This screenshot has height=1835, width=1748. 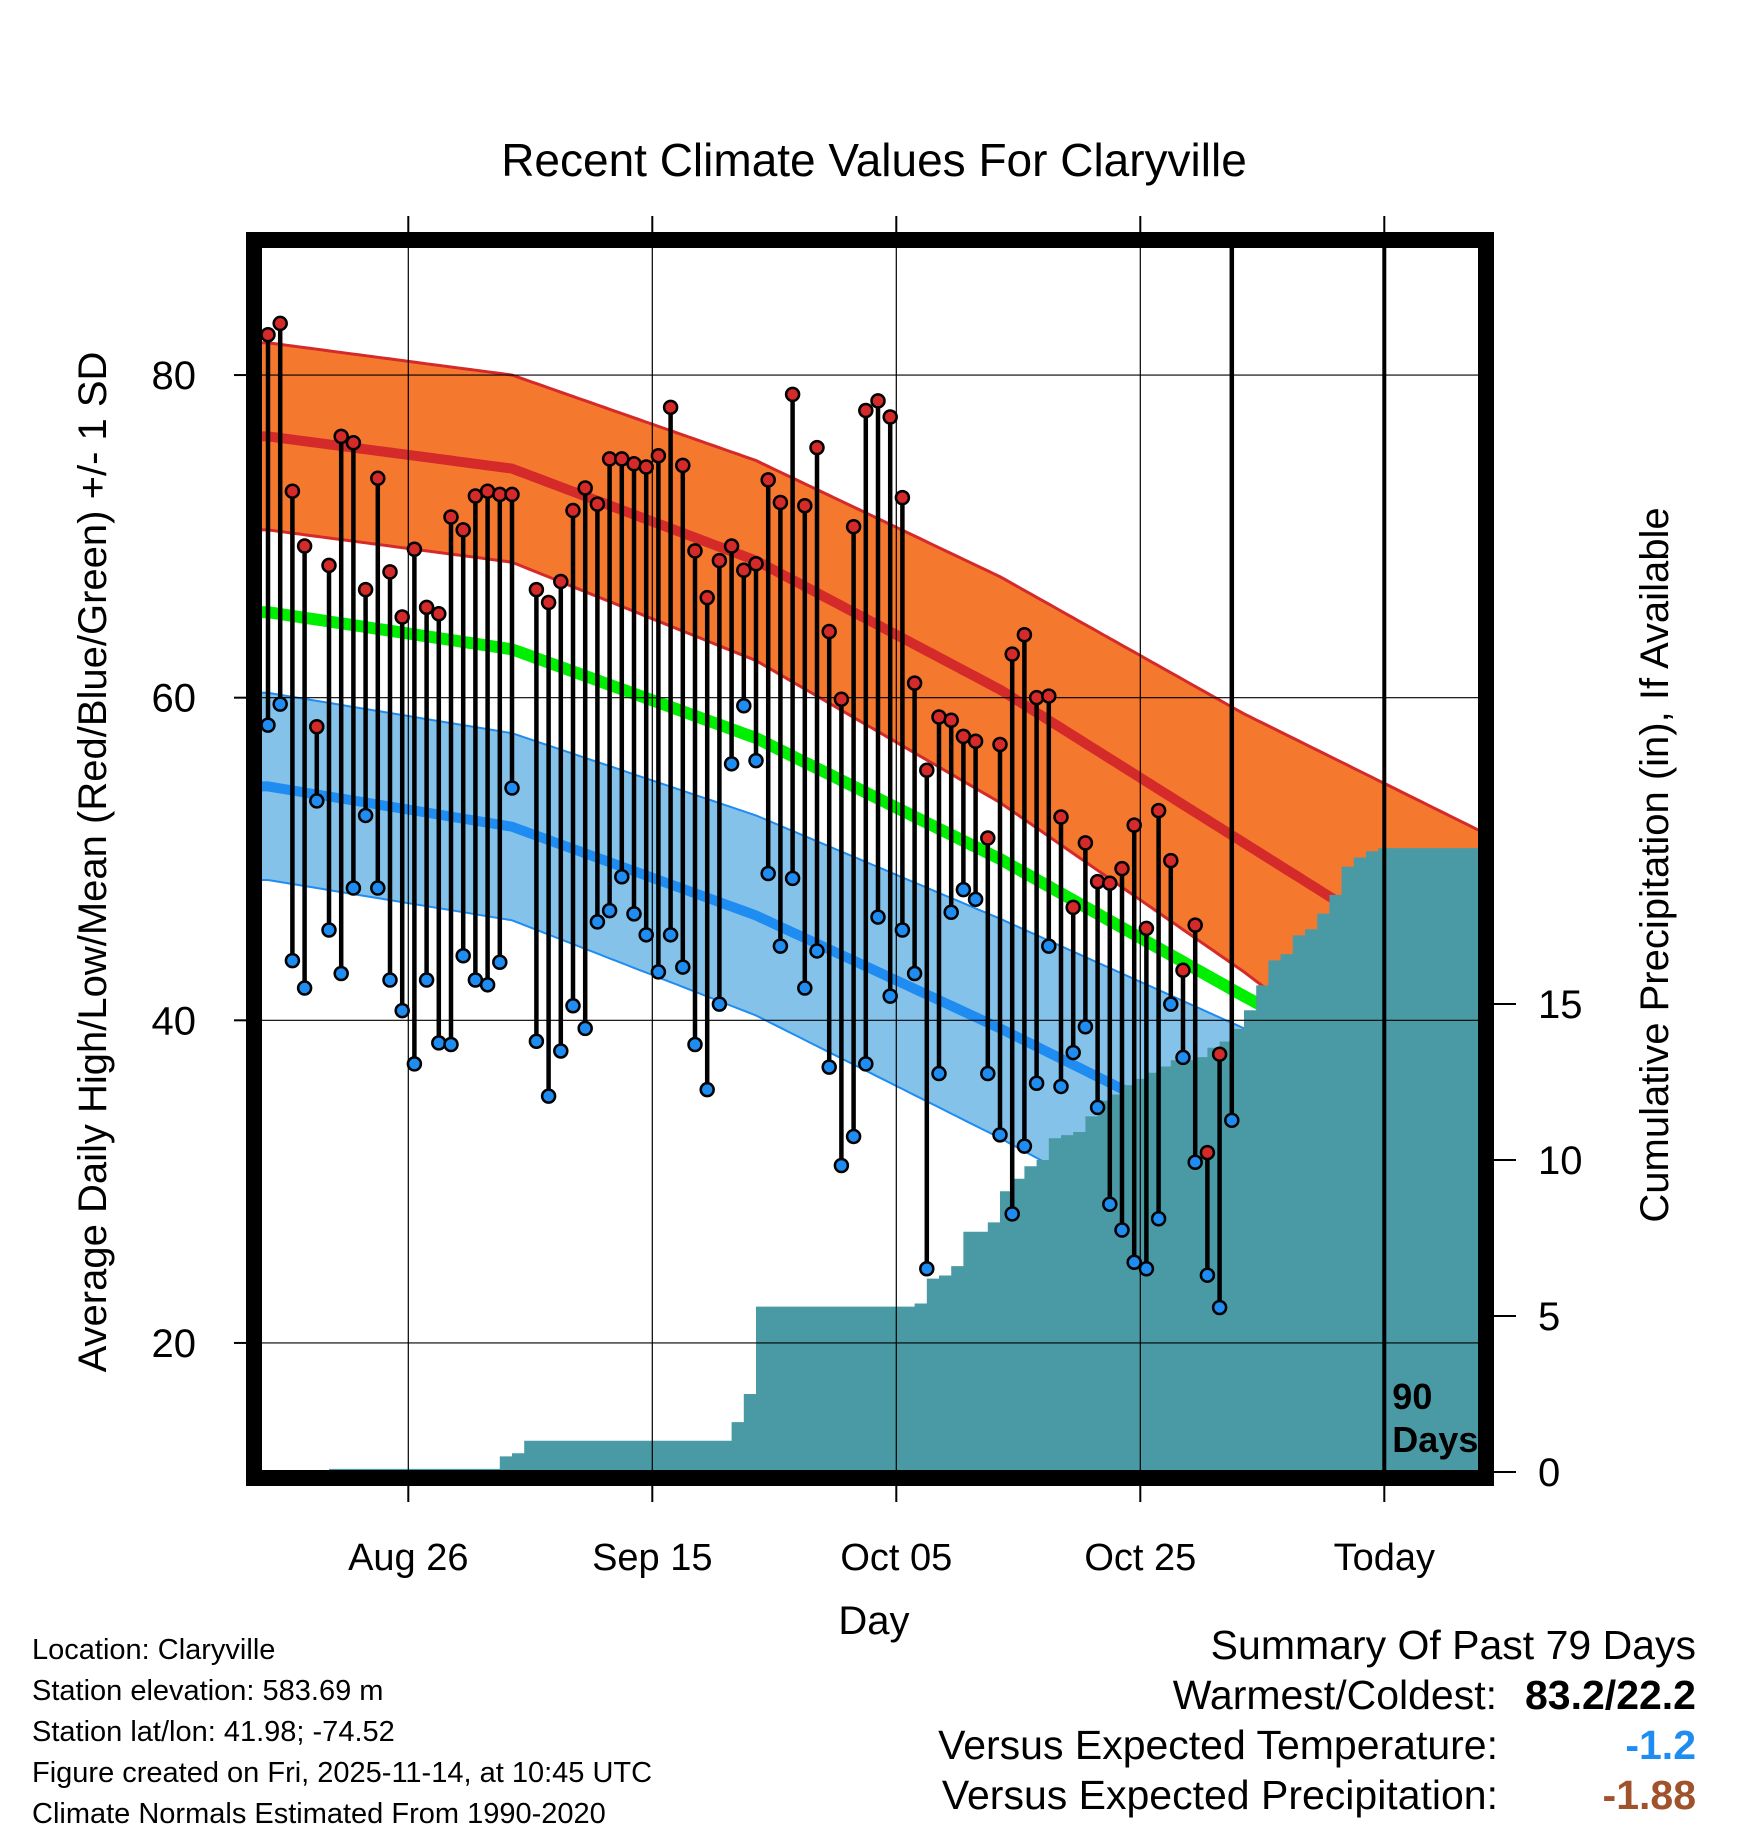 What do you see at coordinates (874, 160) in the screenshot?
I see `chart-title: Recent Climate Values For Claryville` at bounding box center [874, 160].